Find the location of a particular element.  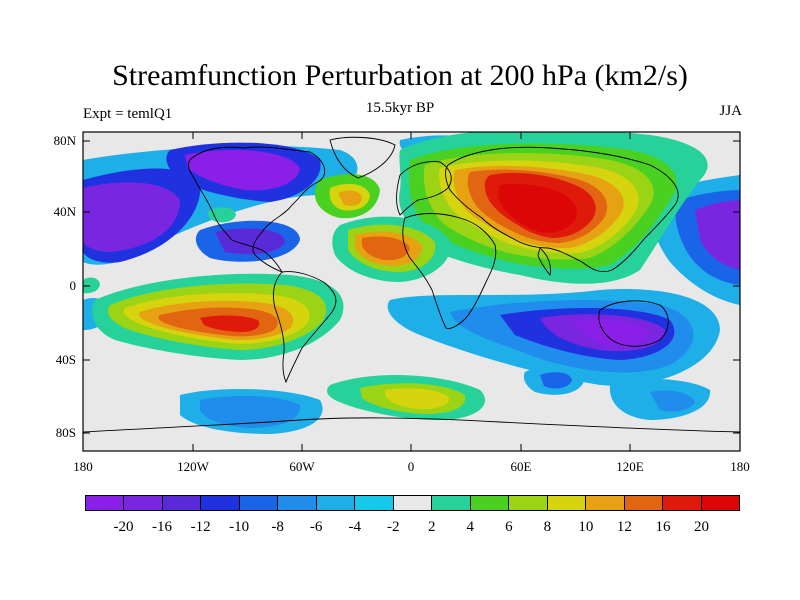

coastline-india is located at coordinates (544, 262).